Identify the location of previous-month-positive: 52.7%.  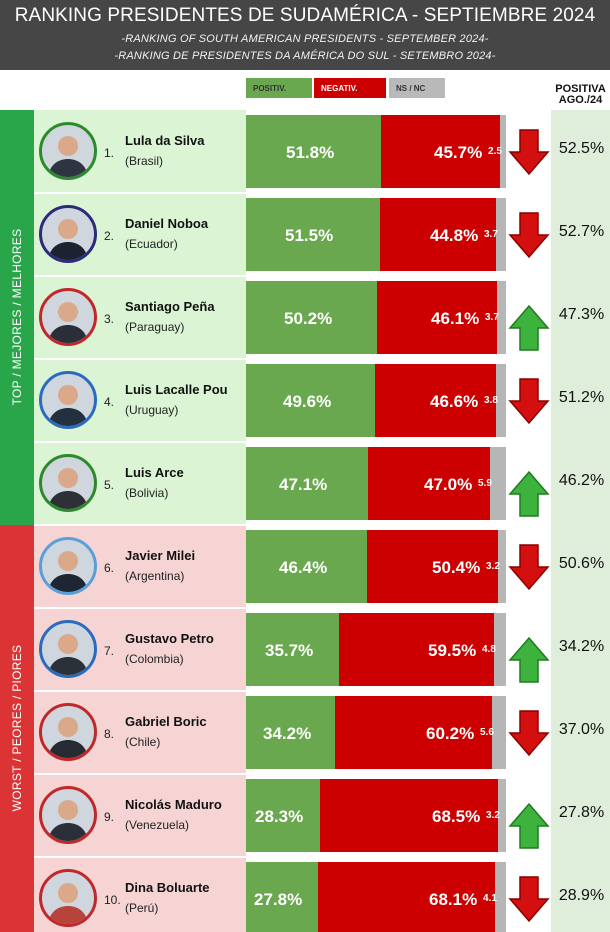
(581, 231).